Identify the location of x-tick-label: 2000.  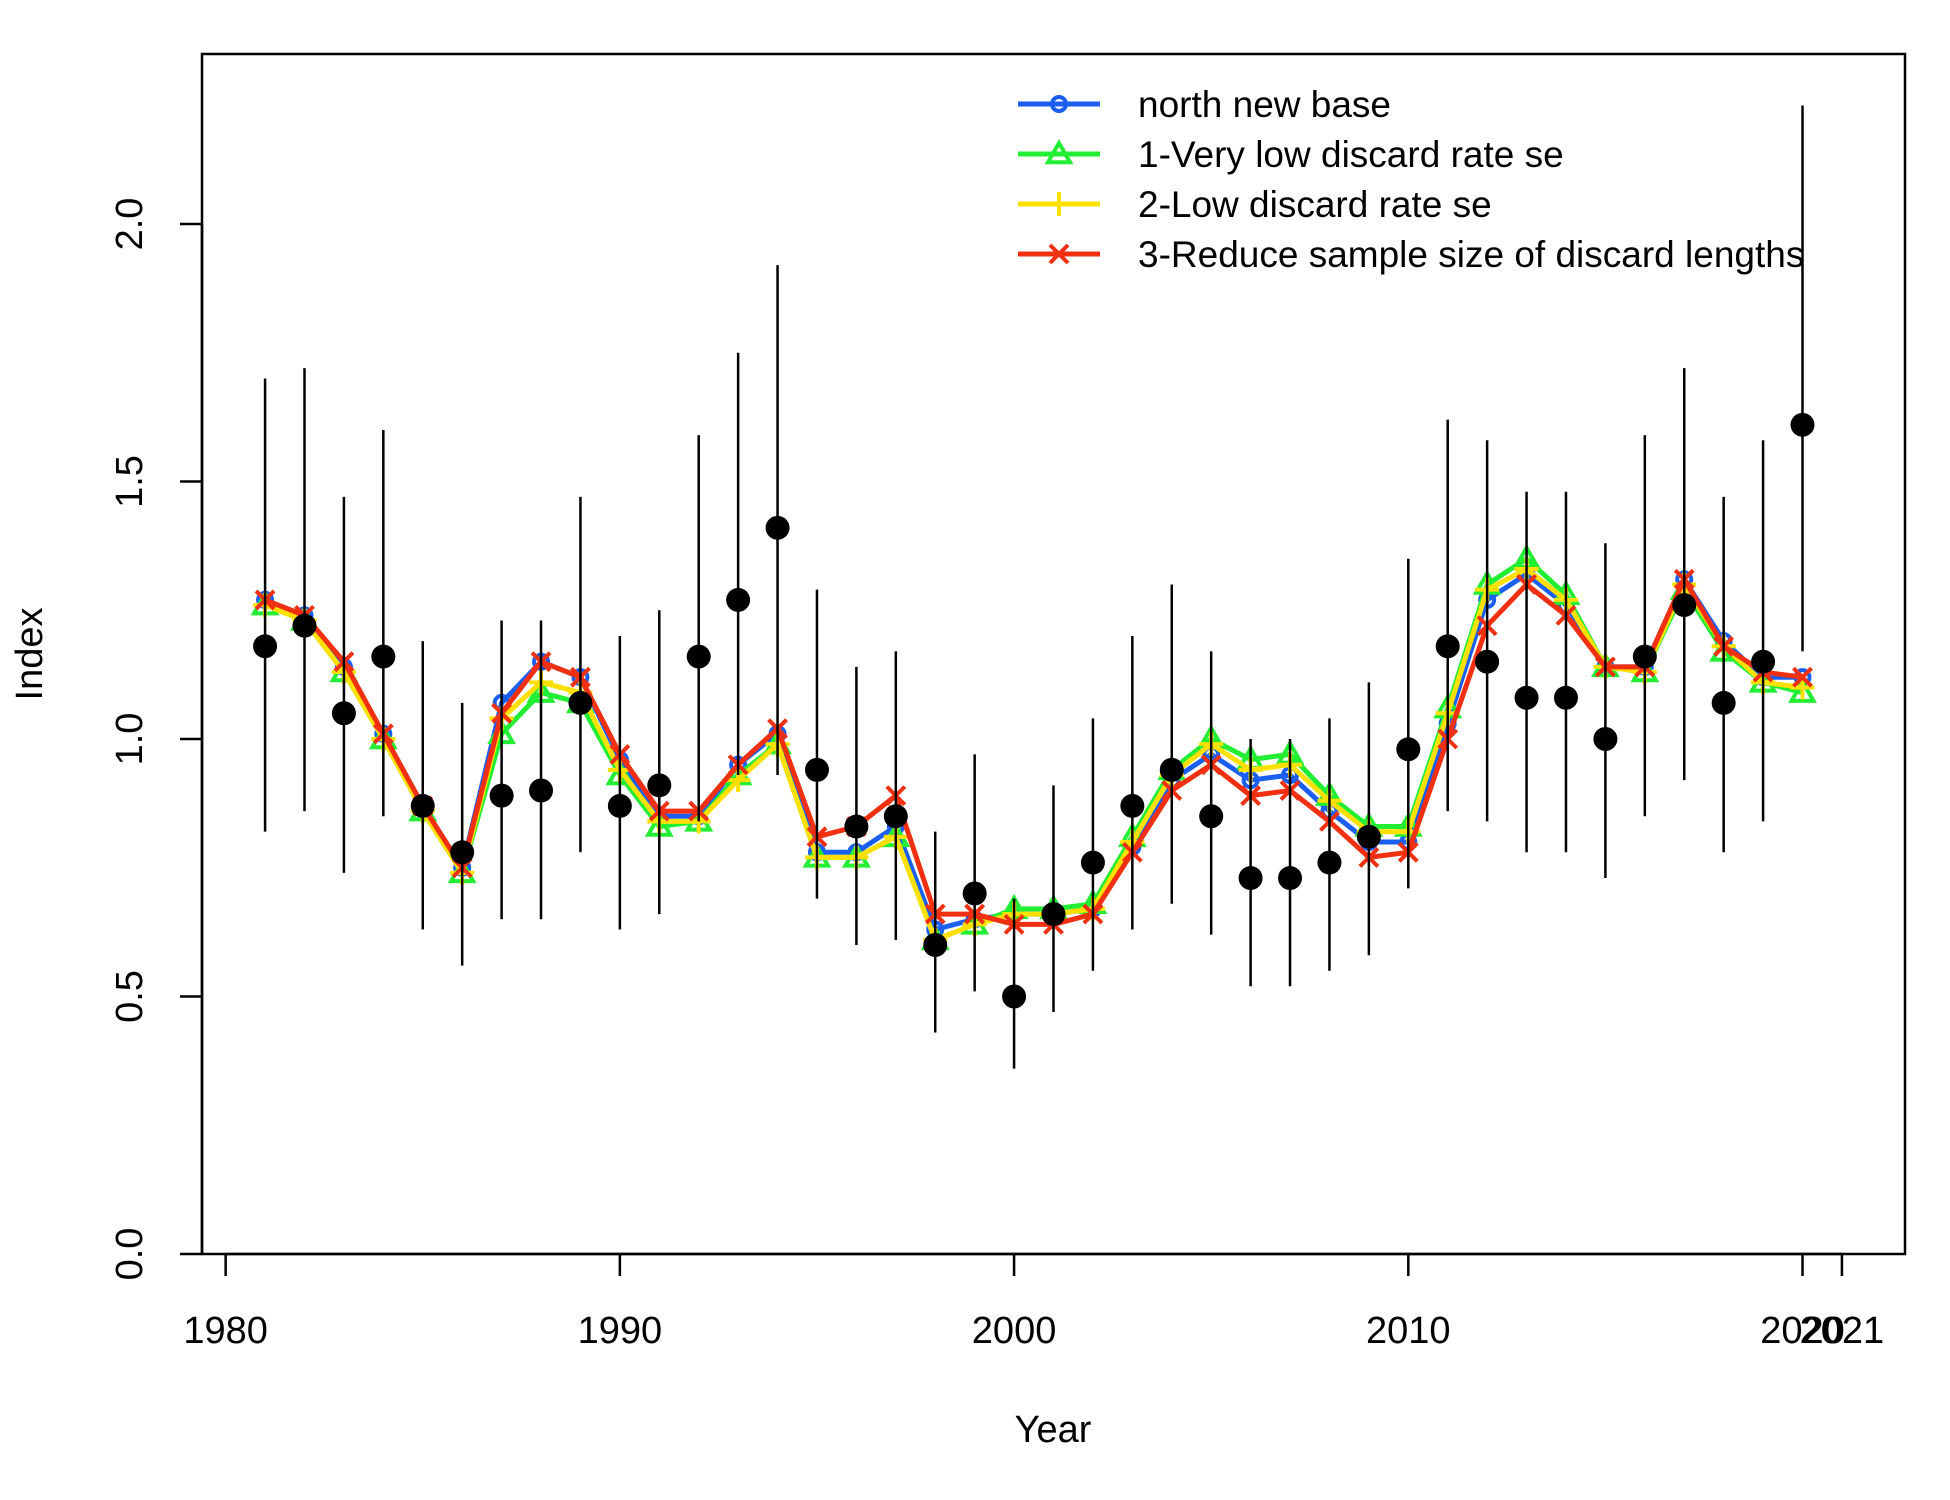
(1014, 1331).